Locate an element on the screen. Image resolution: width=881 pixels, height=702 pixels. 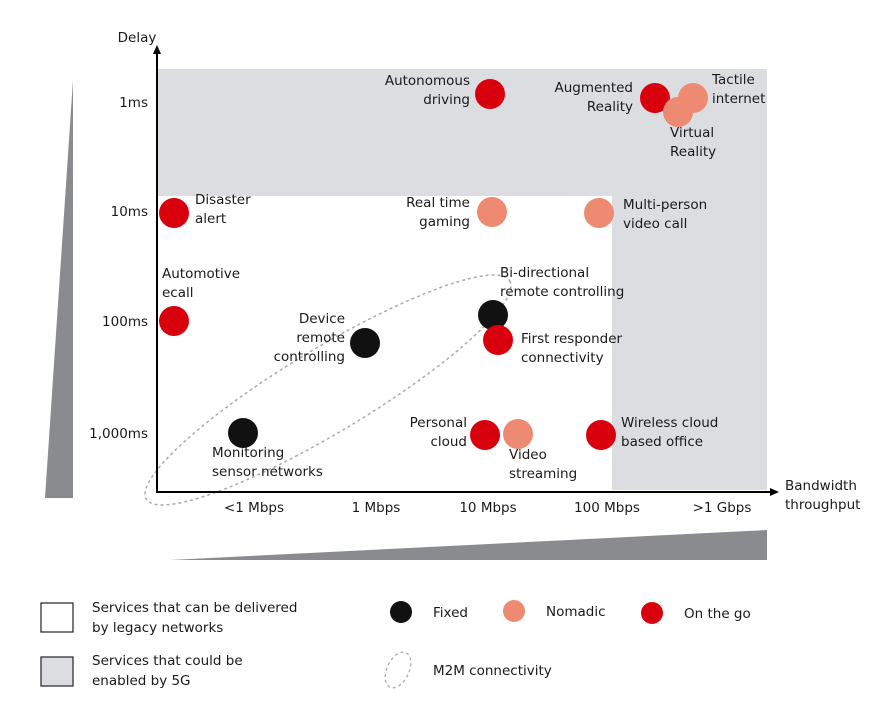
point-label-line: Real time is located at coordinates (438, 203).